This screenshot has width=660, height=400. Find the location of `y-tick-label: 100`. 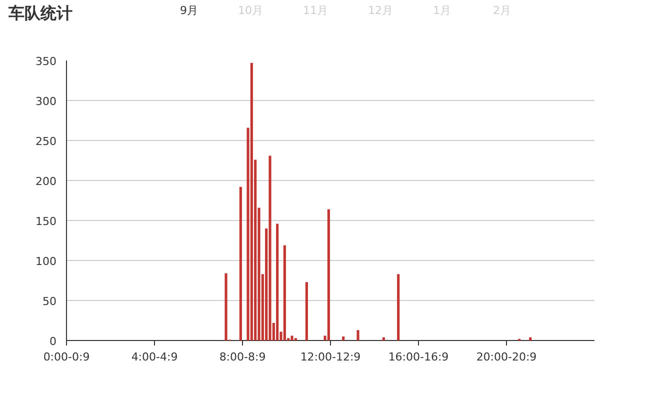

y-tick-label: 100 is located at coordinates (46, 261).